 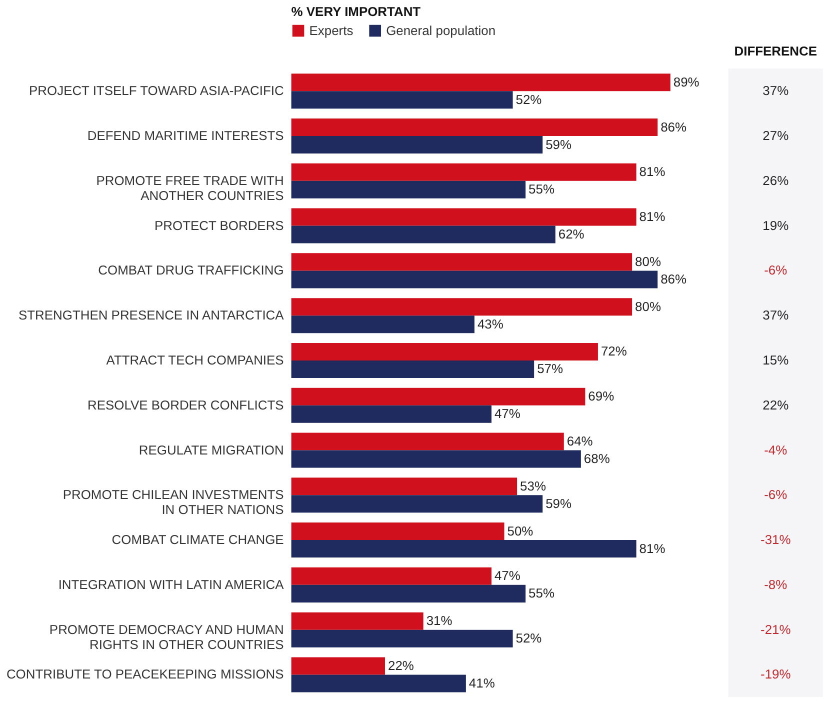 I want to click on y-tick-label: STRENGTHEN PRESENCE IN ANTARCTICA, so click(x=151, y=315).